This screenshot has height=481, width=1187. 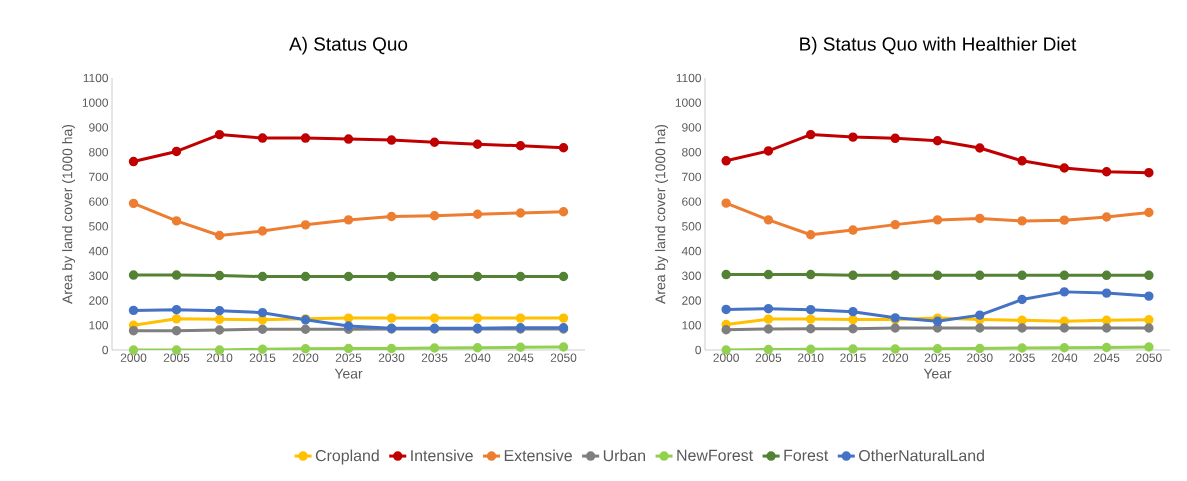 I want to click on legend-label: Cropland, so click(x=347, y=457).